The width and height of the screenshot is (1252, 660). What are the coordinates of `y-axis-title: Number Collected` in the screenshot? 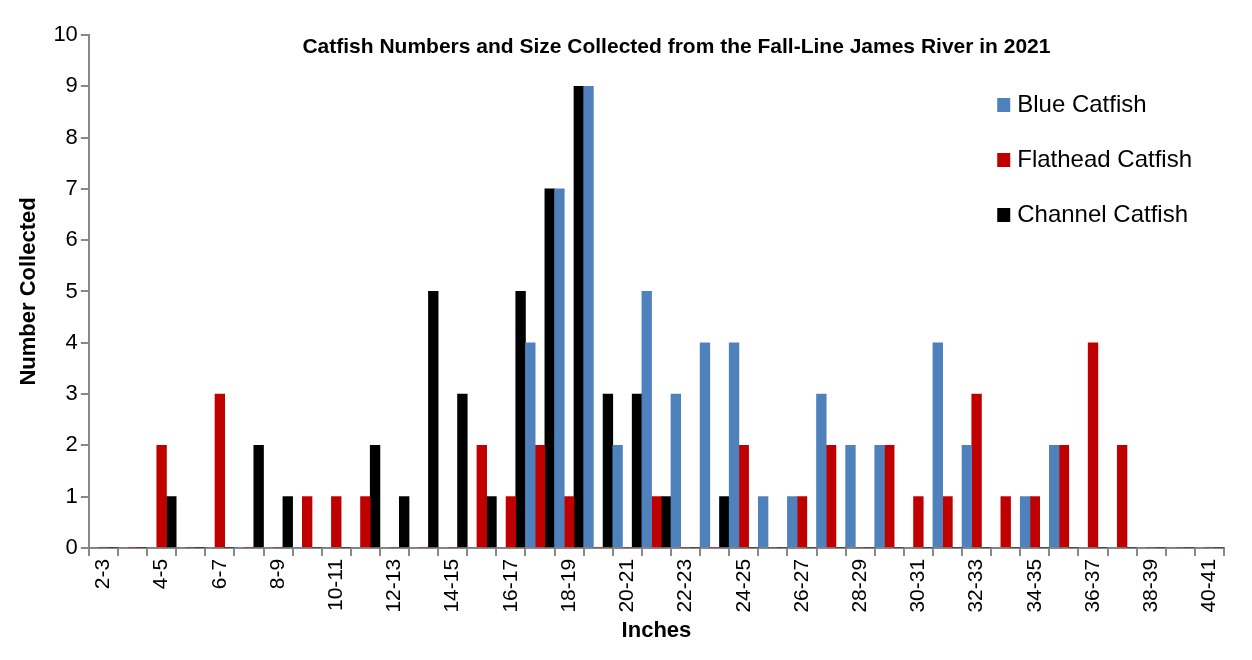 It's located at (28, 291).